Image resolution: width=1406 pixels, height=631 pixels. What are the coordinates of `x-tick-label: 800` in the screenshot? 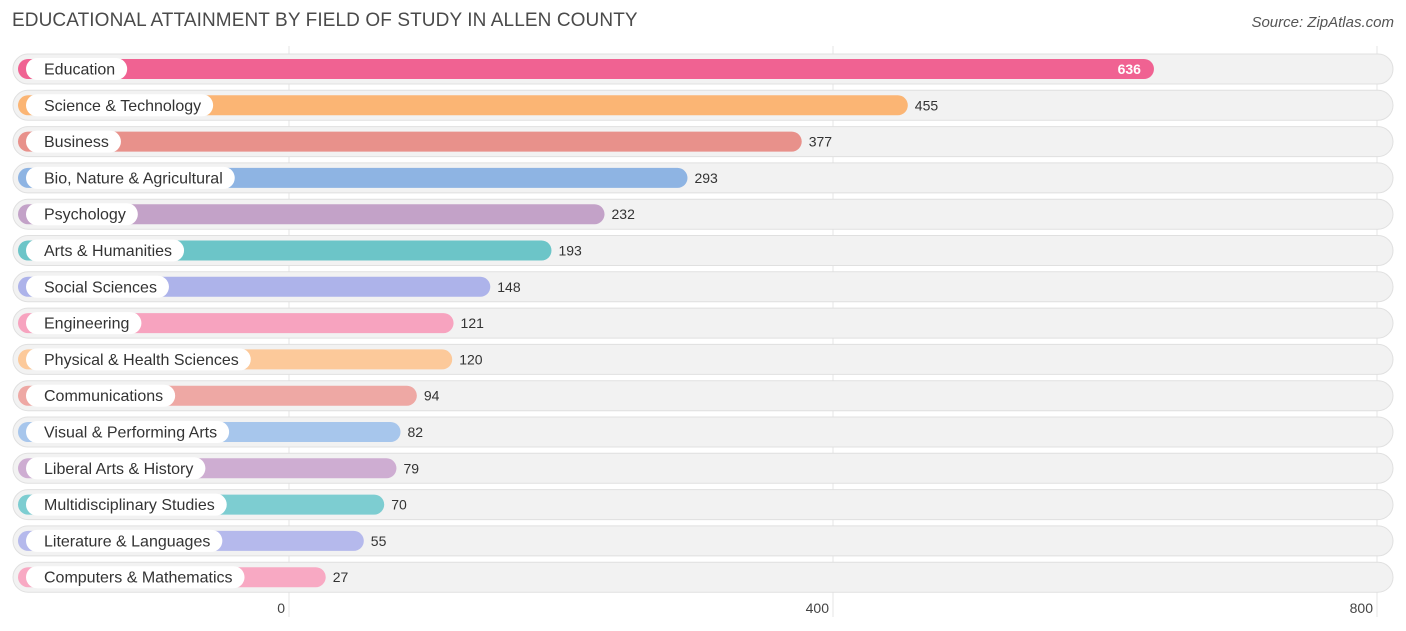 It's located at (1362, 608).